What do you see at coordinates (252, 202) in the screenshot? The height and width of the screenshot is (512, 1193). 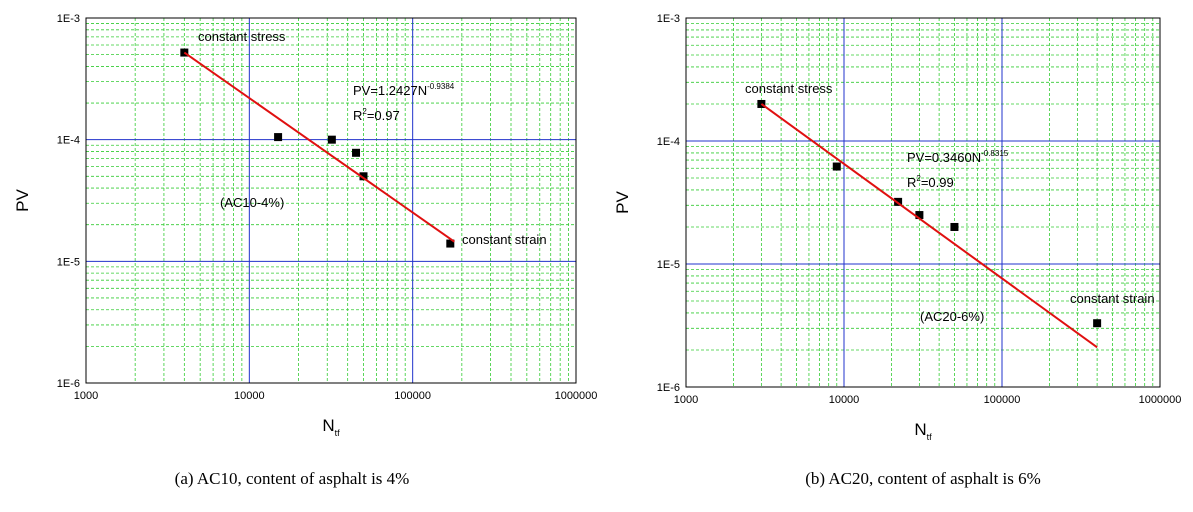 I see `annotation: (AC10-4%)` at bounding box center [252, 202].